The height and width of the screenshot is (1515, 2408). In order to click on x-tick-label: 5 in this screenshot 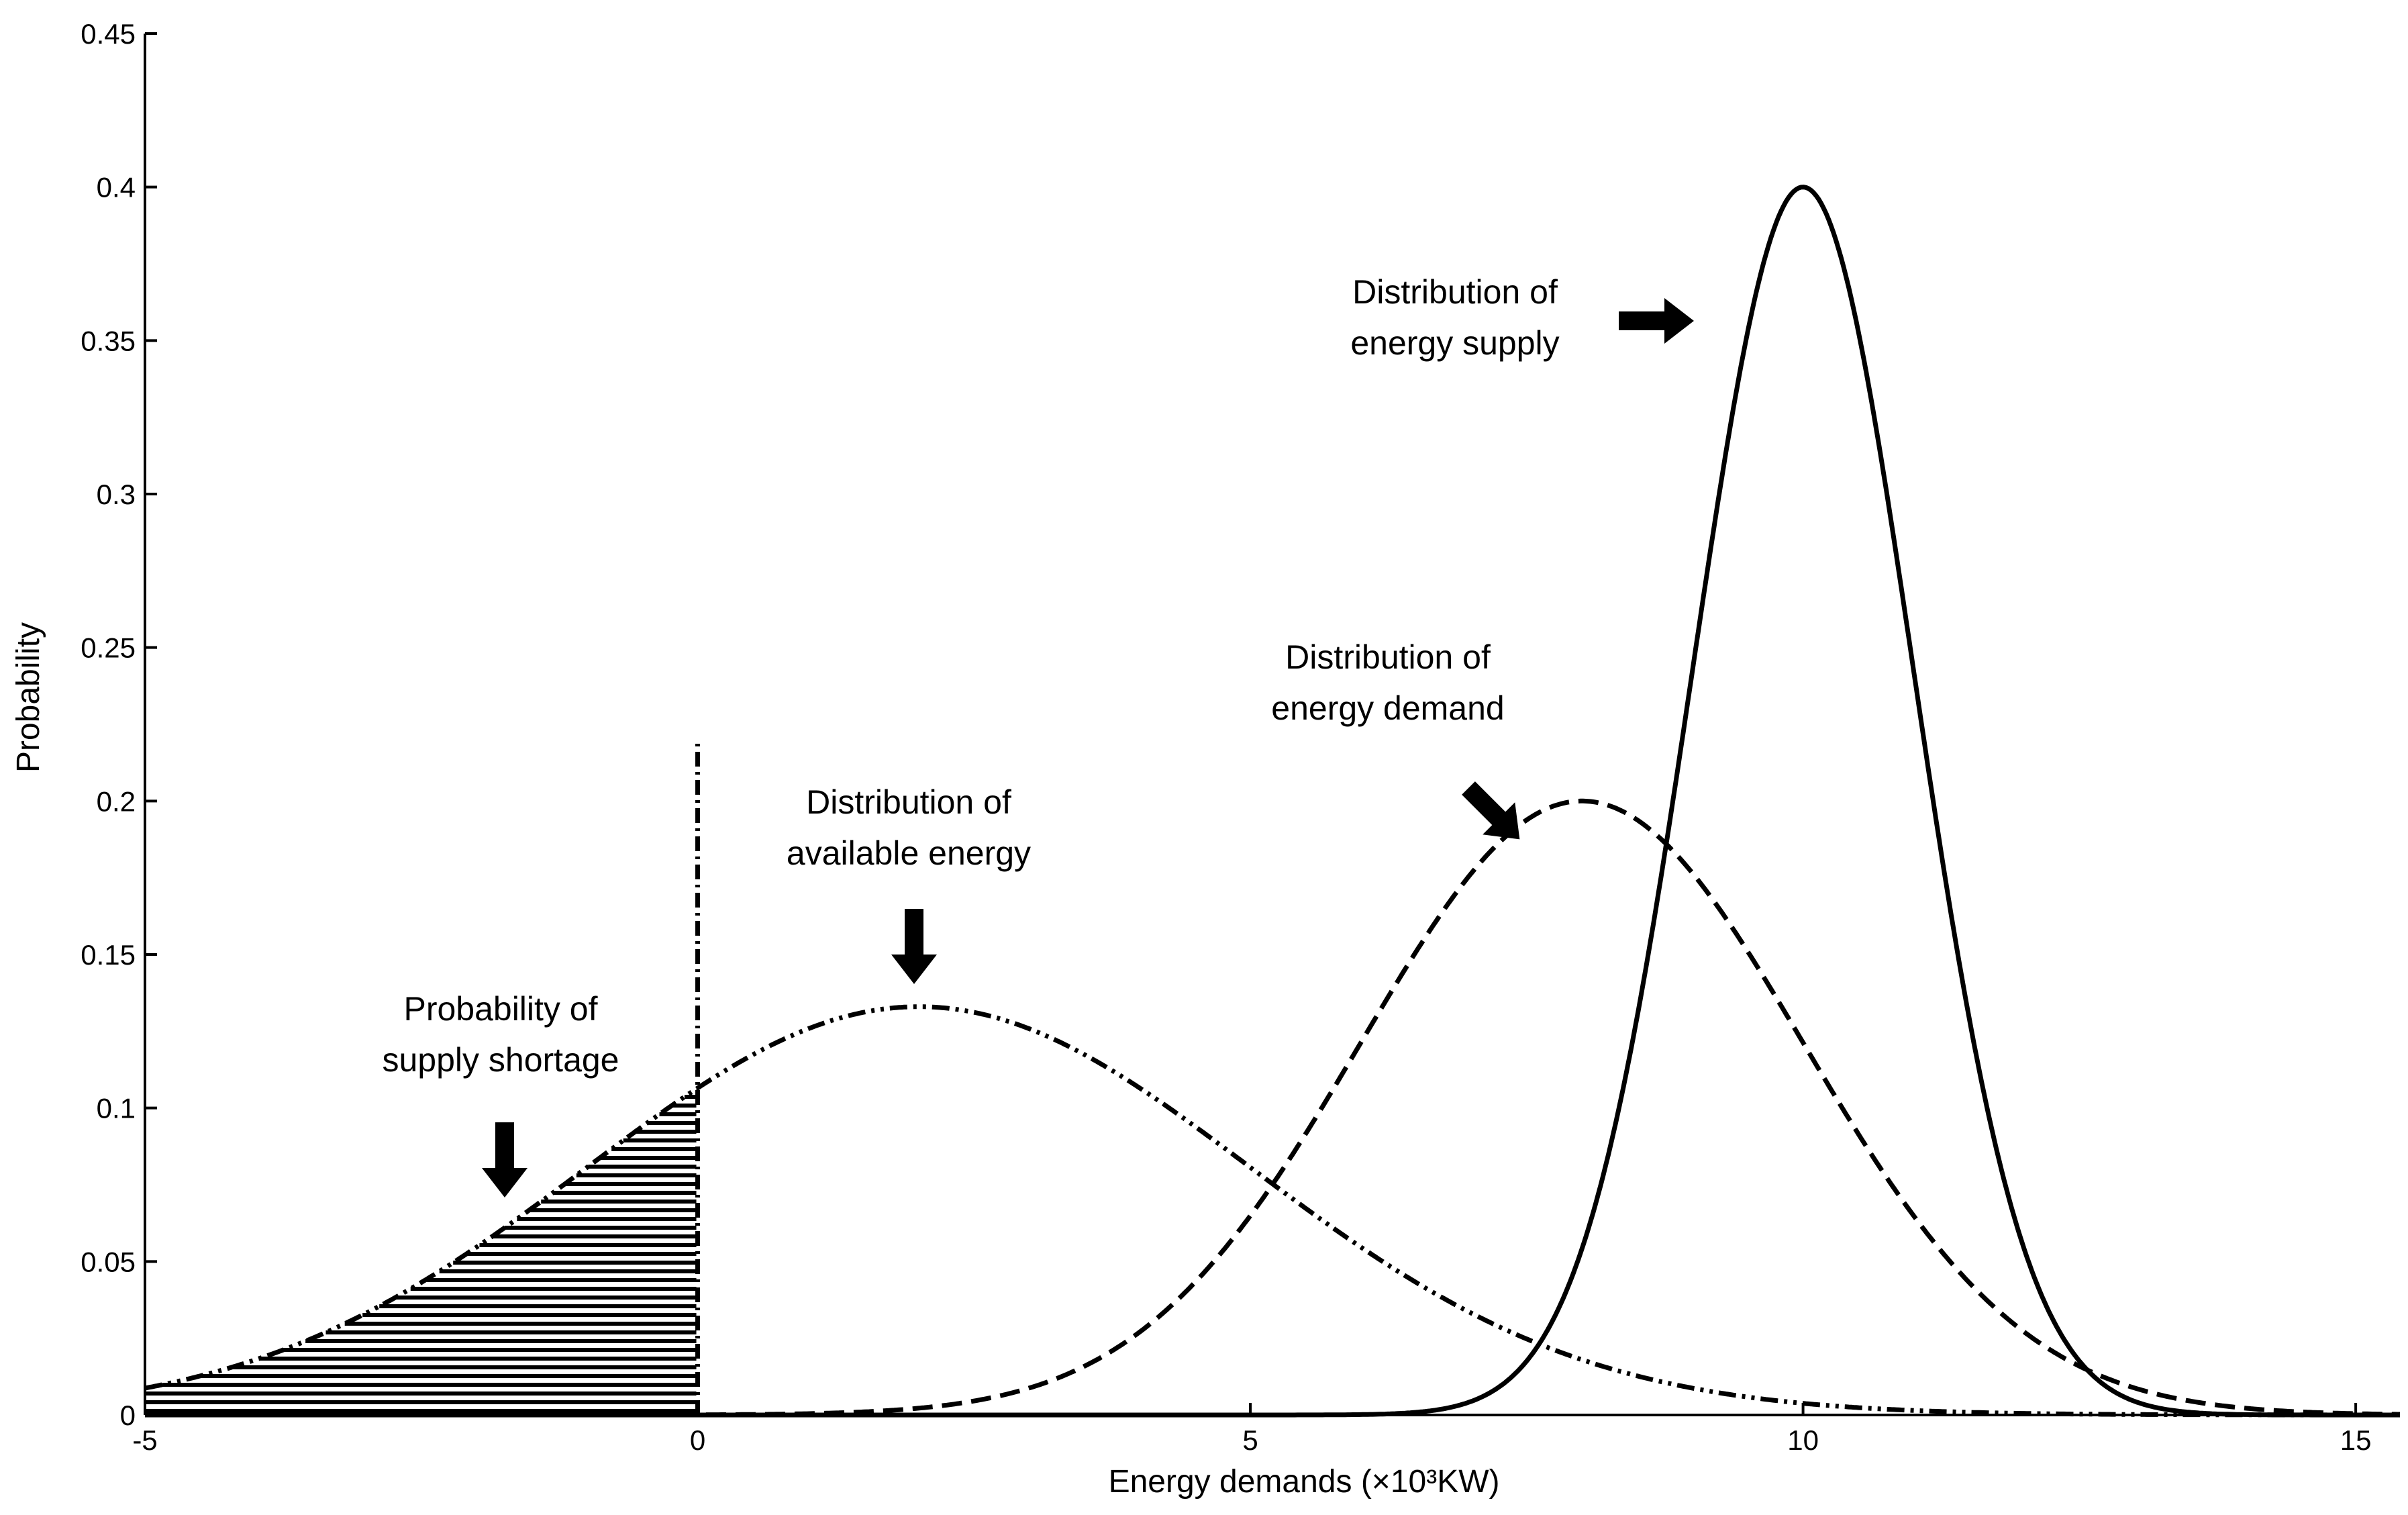, I will do `click(1250, 1440)`.